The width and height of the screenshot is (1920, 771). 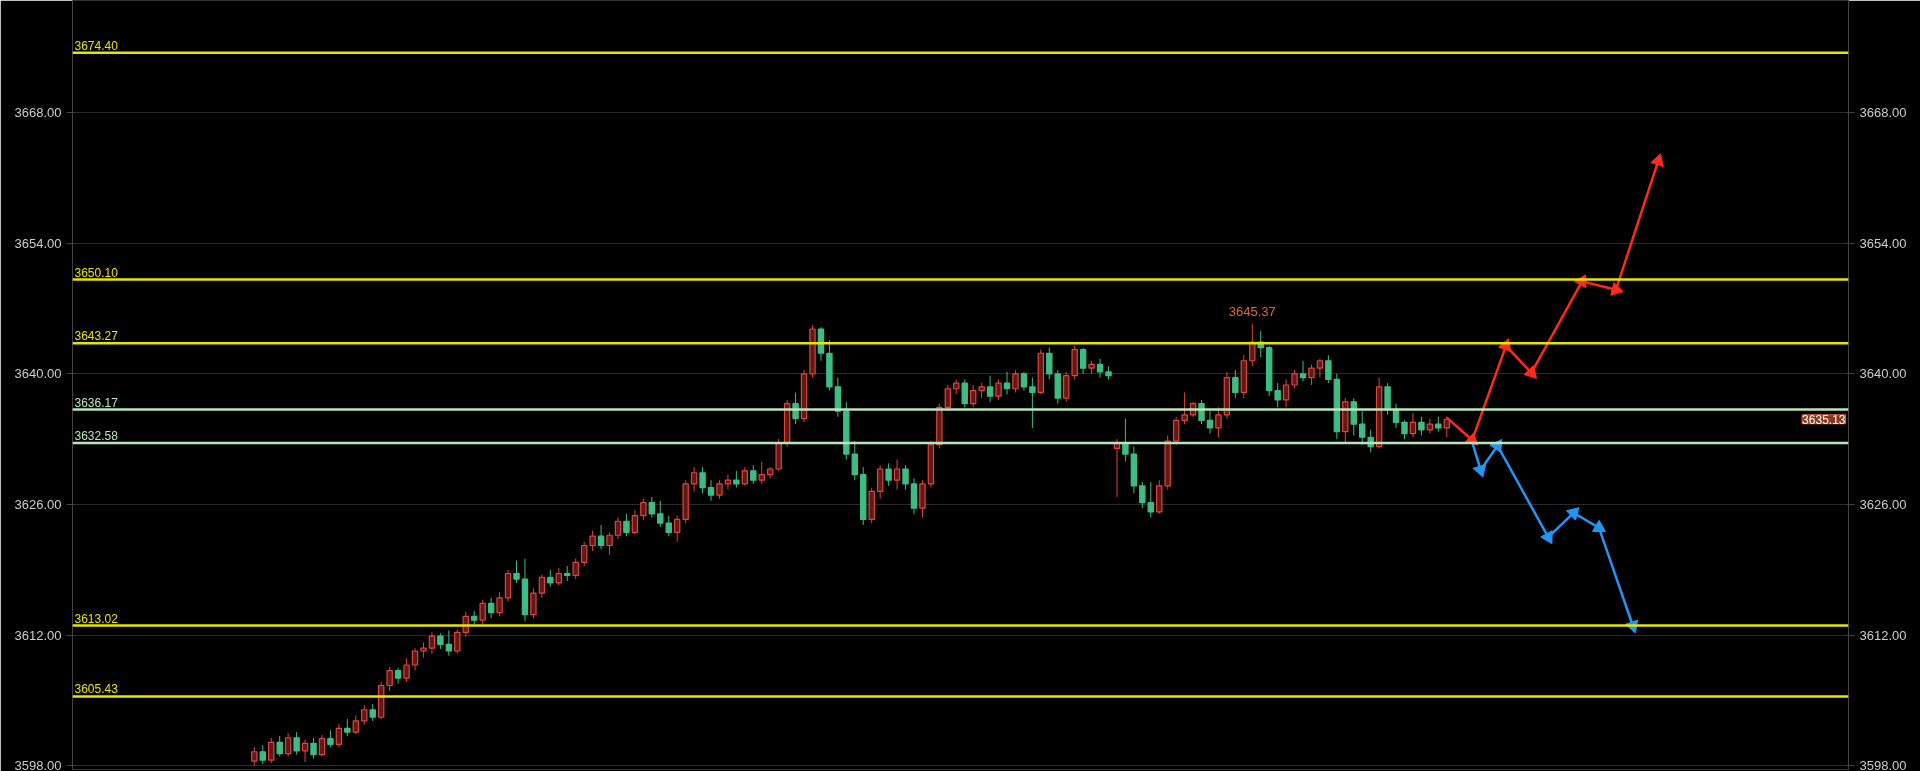 I want to click on y-tick-label: 3654.00, so click(x=38, y=243).